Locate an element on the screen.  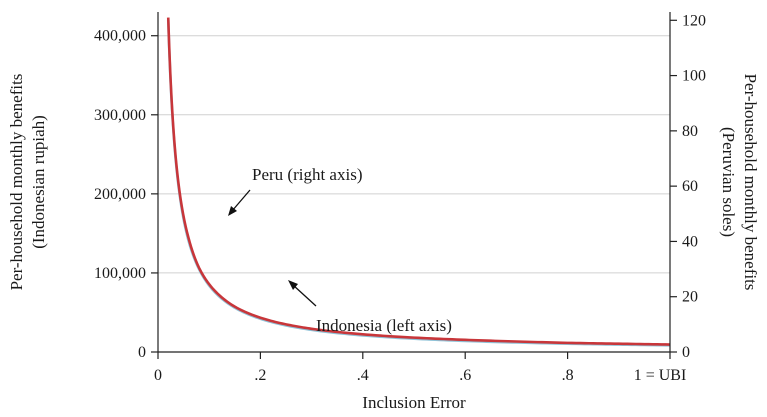
right-y-axis-label-line2: (Peruvian soles) is located at coordinates (728, 182).